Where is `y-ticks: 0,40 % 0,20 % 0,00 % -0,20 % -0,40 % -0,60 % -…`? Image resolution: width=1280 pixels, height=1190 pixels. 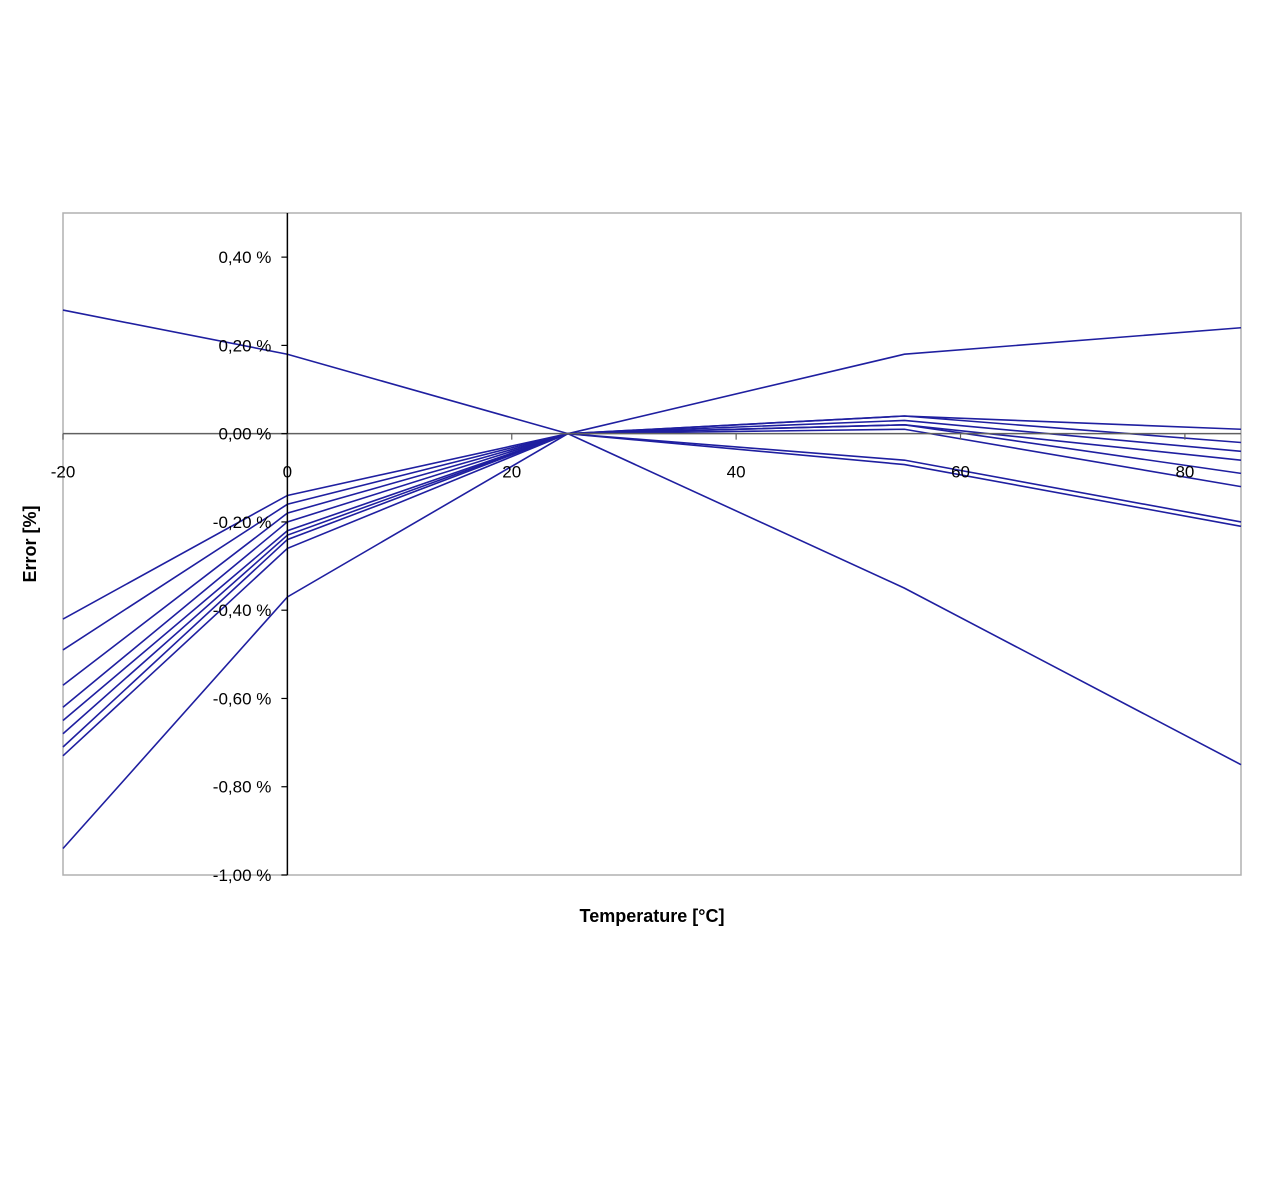 y-ticks: 0,40 % 0,20 % 0,00 % -0,20 % -0,40 % -0,60 % -… is located at coordinates (250, 566).